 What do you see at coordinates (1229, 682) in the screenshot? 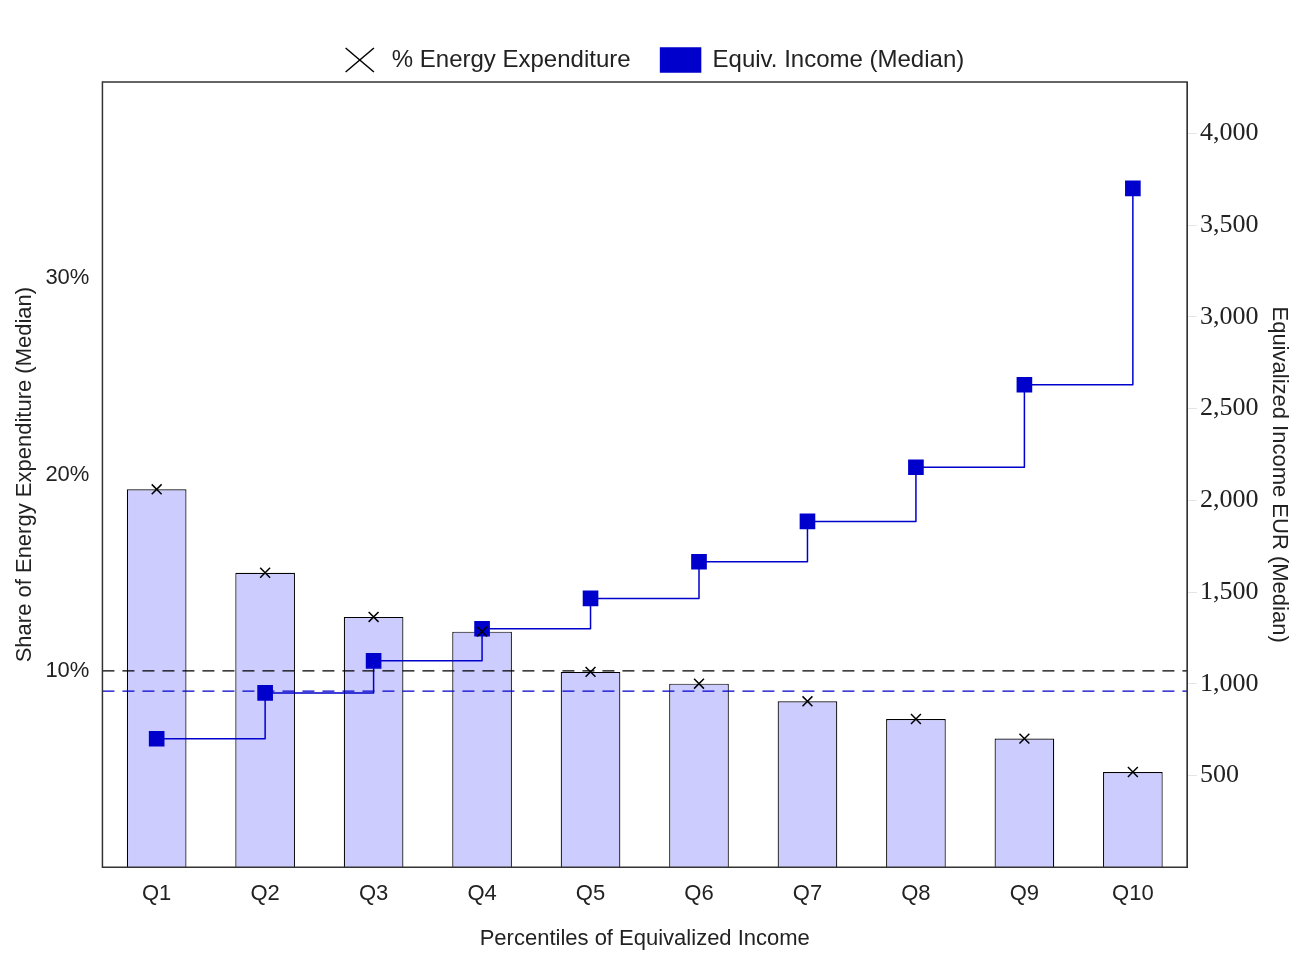
I see `y2-tick-label: 1,000` at bounding box center [1229, 682].